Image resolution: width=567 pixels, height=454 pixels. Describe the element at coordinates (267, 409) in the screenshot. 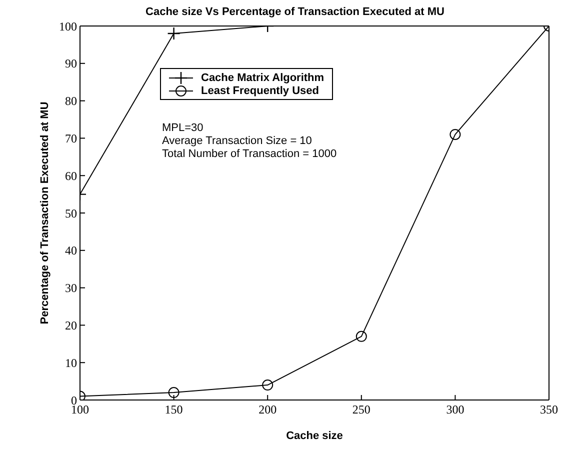

I see `x-tick-label: 200` at that location.